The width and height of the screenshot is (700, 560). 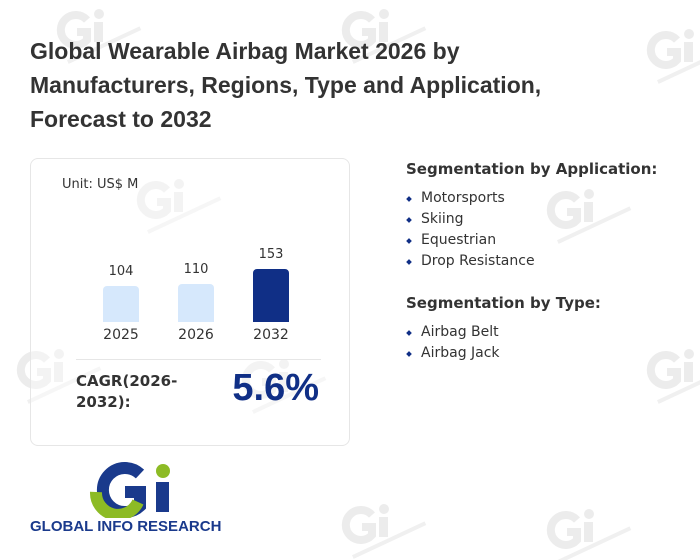 I want to click on list-item: Drop Resistance, so click(x=531, y=261).